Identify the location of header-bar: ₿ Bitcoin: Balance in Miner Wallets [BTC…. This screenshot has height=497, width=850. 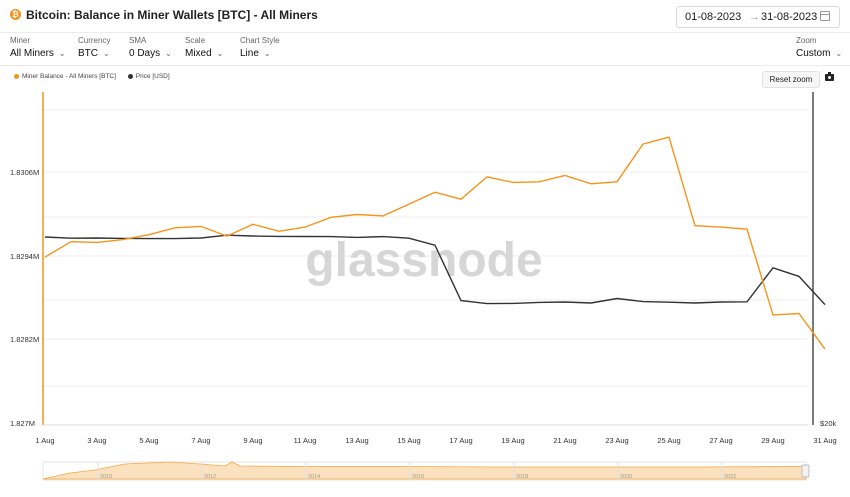
(425, 16).